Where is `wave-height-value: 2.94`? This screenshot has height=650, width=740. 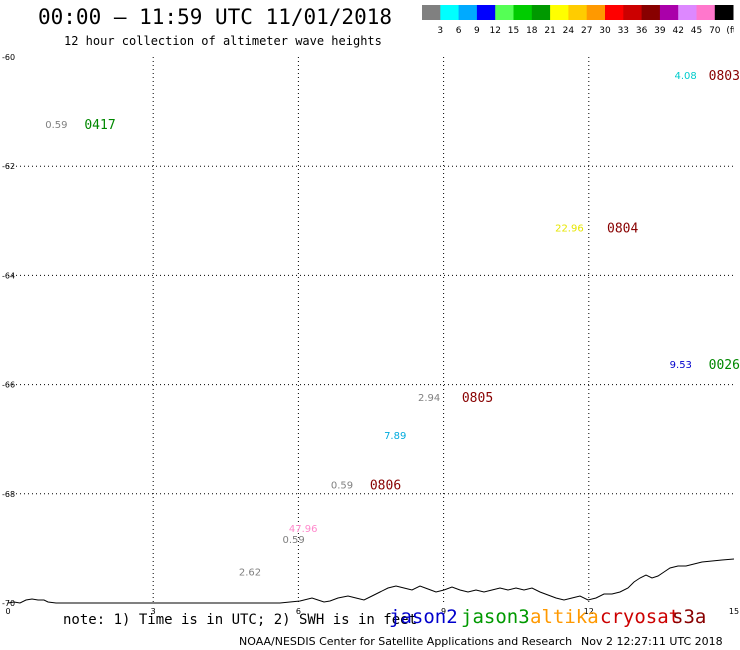
wave-height-value: 2.94 is located at coordinates (429, 398).